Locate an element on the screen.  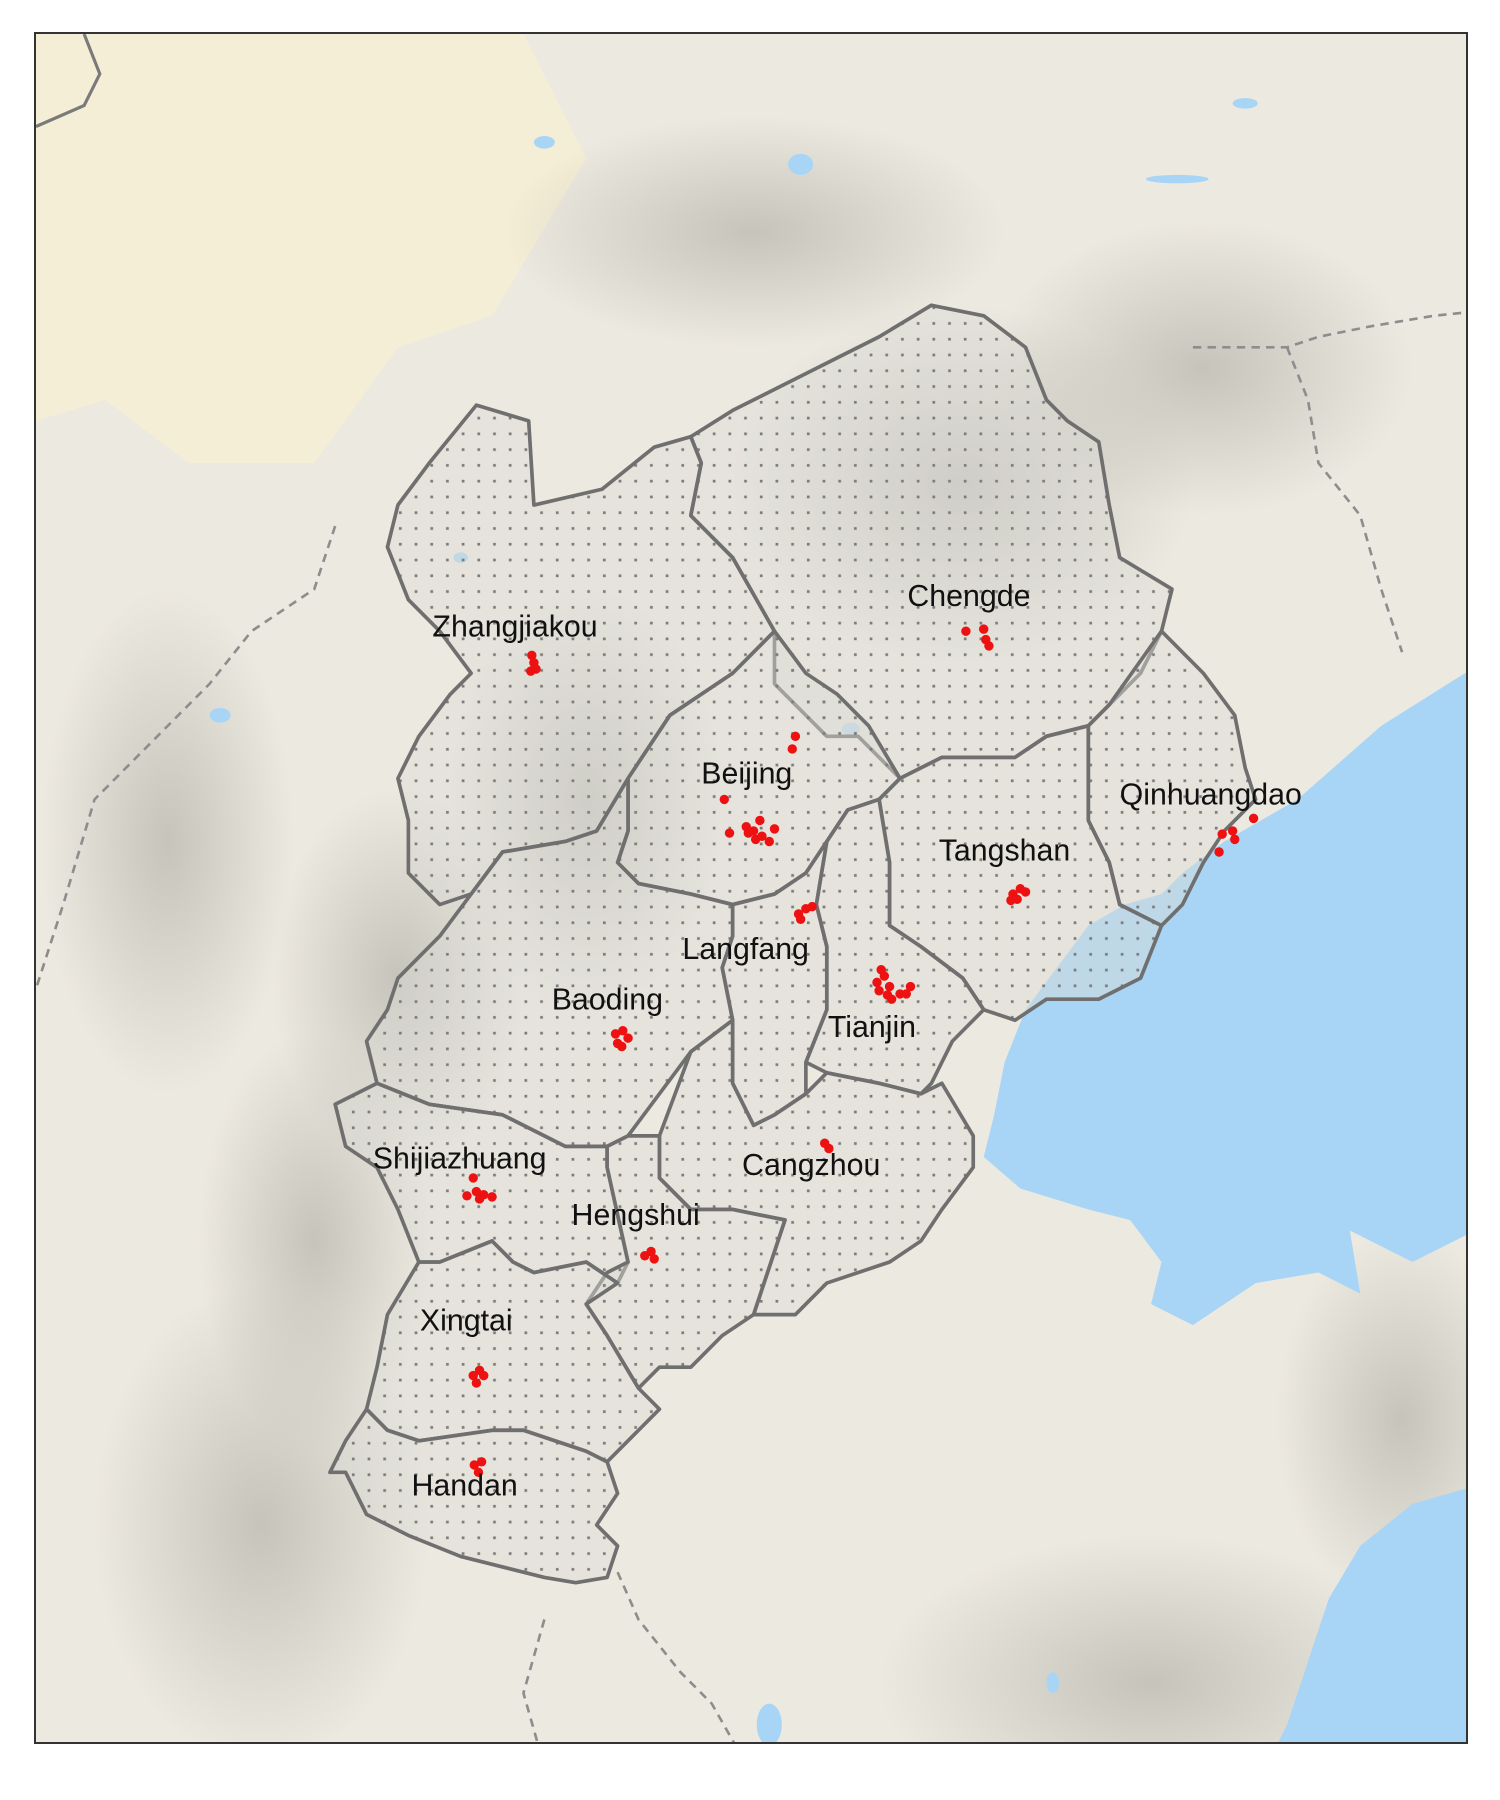
label-chengde: Chengde is located at coordinates (968, 596).